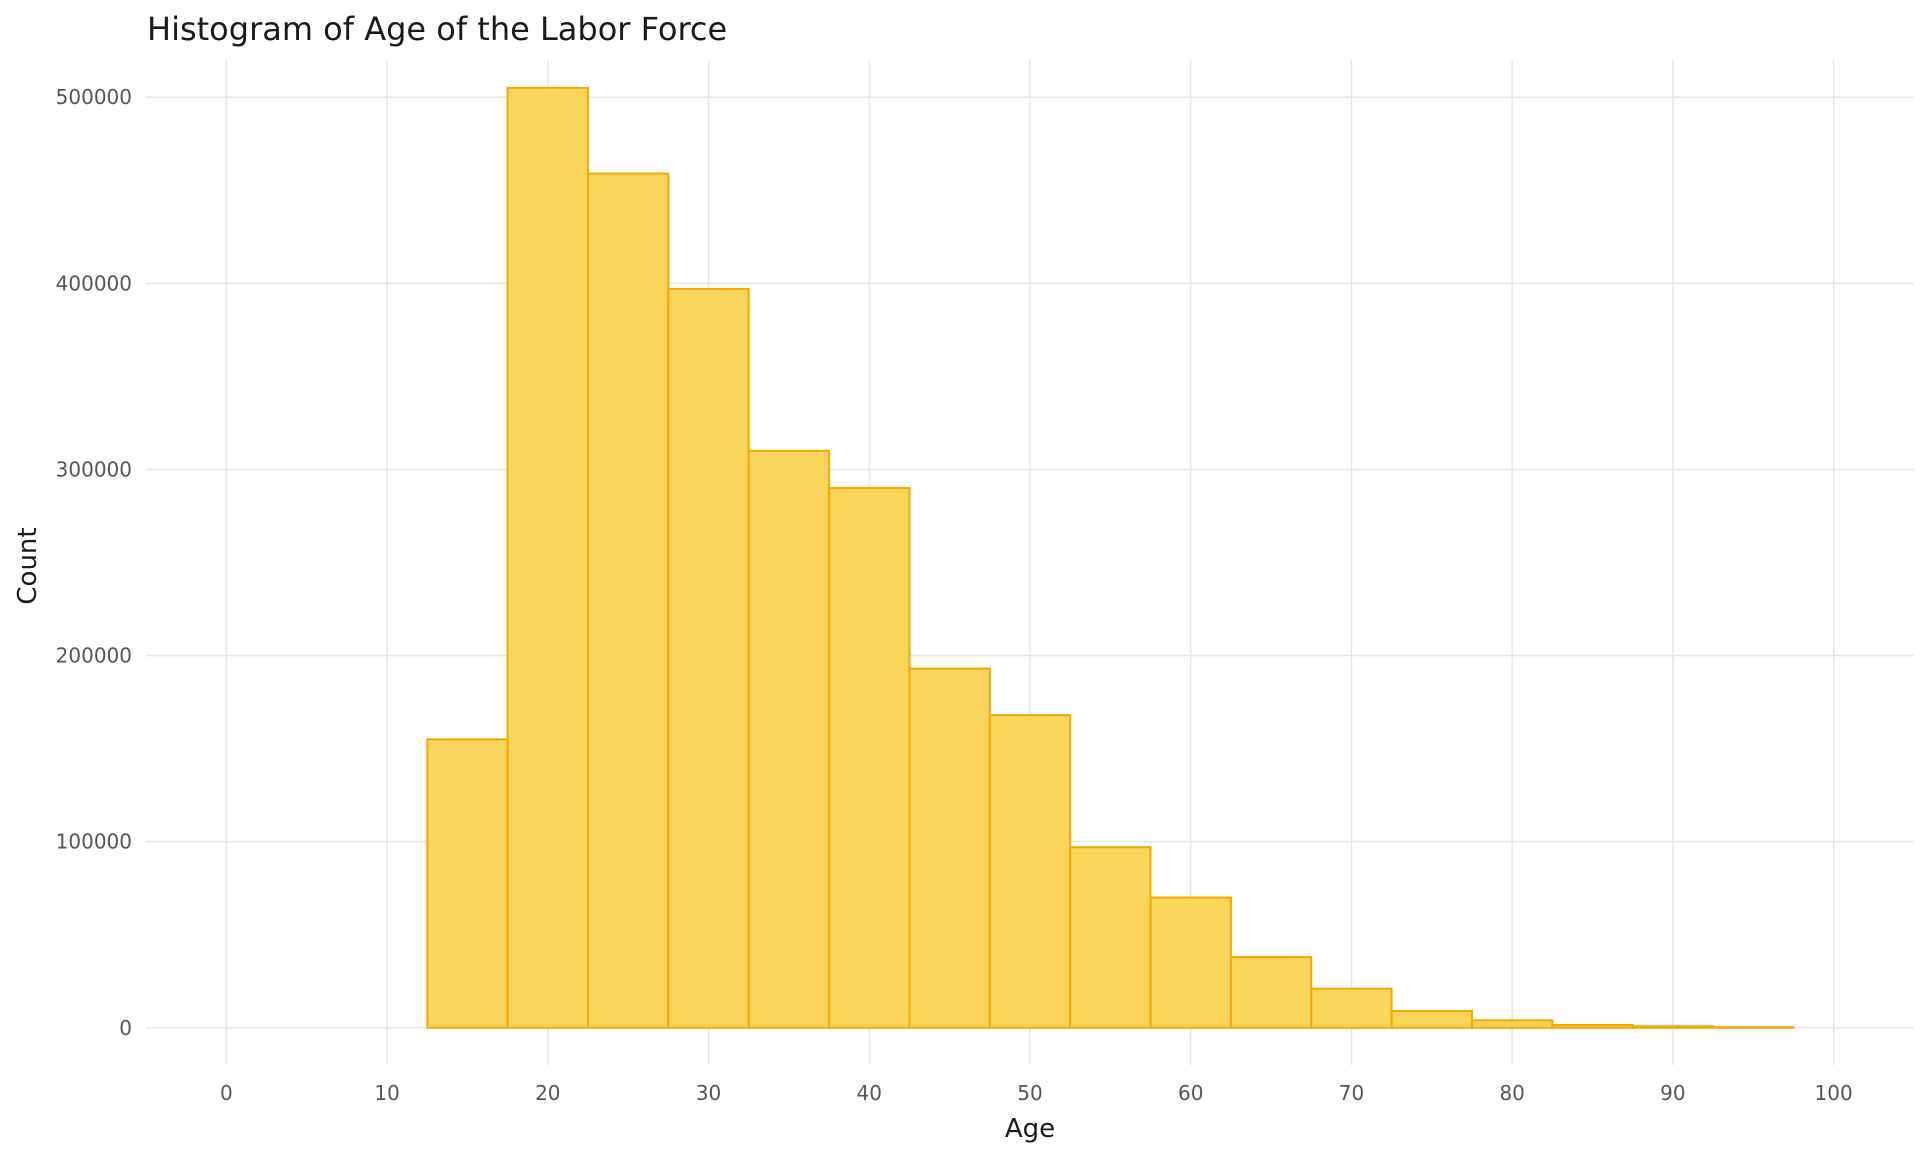  Describe the element at coordinates (226, 1093) in the screenshot. I see `x-tick-label: 0` at that location.